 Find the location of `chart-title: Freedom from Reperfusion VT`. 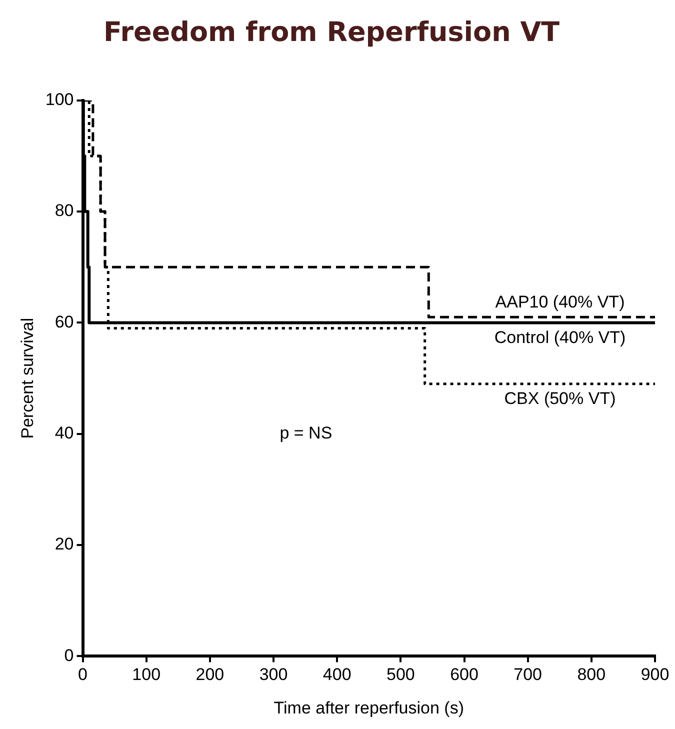

chart-title: Freedom from Reperfusion VT is located at coordinates (331, 32).